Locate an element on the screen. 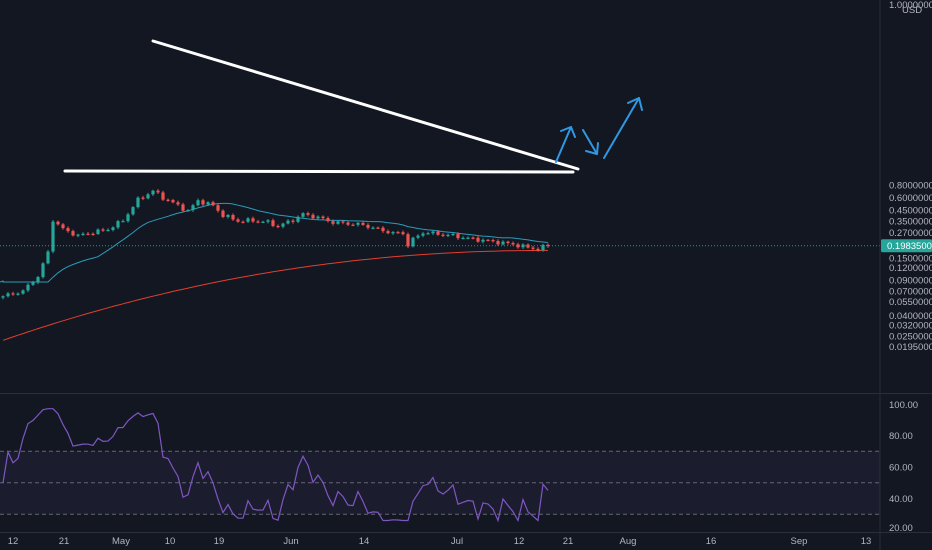 The image size is (932, 550). time-axis: 12 21 May 10 19 Jun 14 Jul 12 21 Aug 16 Sep 13 is located at coordinates (466, 540).